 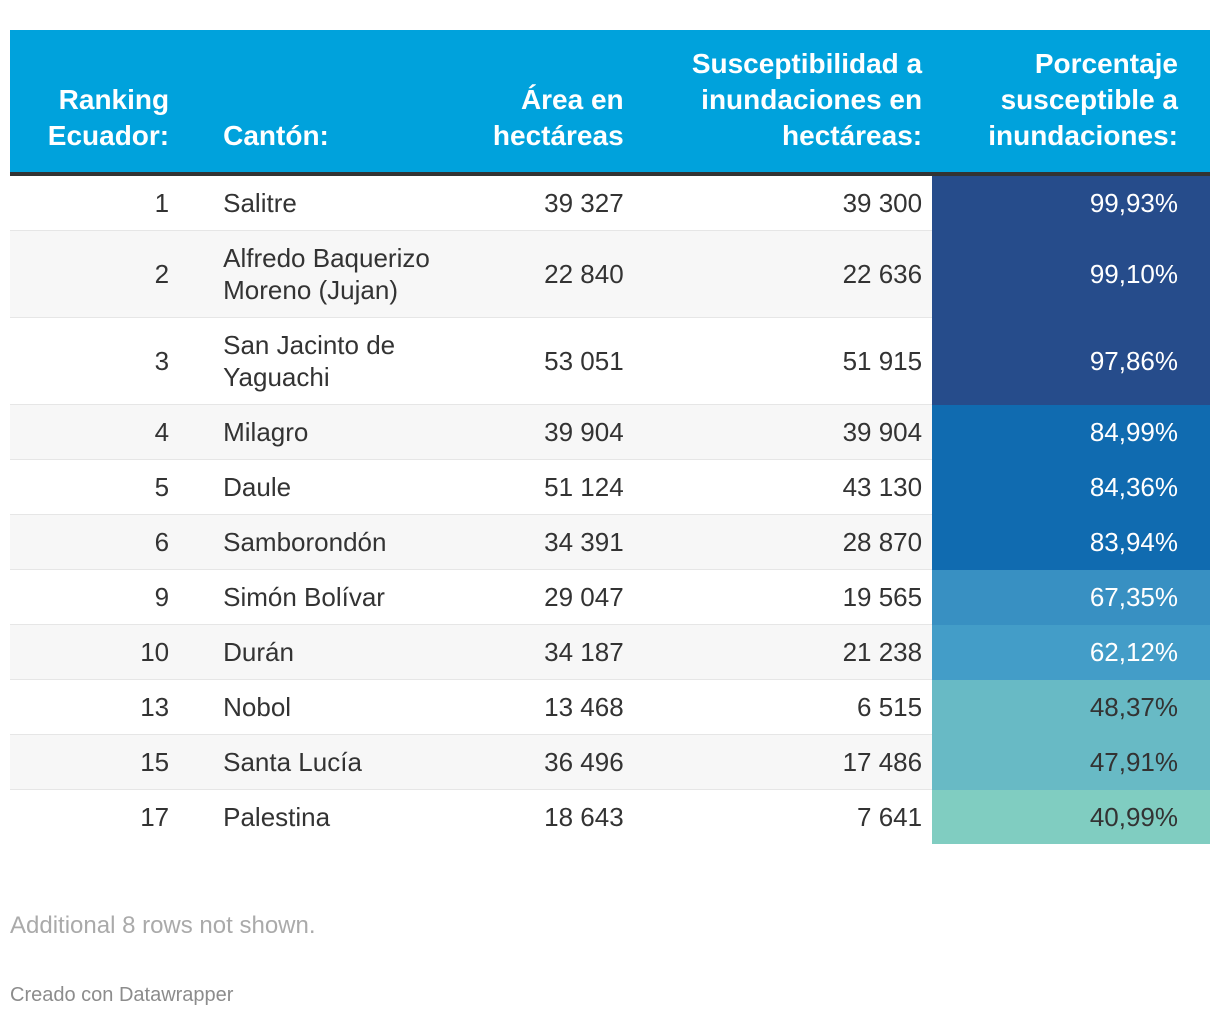 What do you see at coordinates (546, 432) in the screenshot?
I see `area-cell: 39 904` at bounding box center [546, 432].